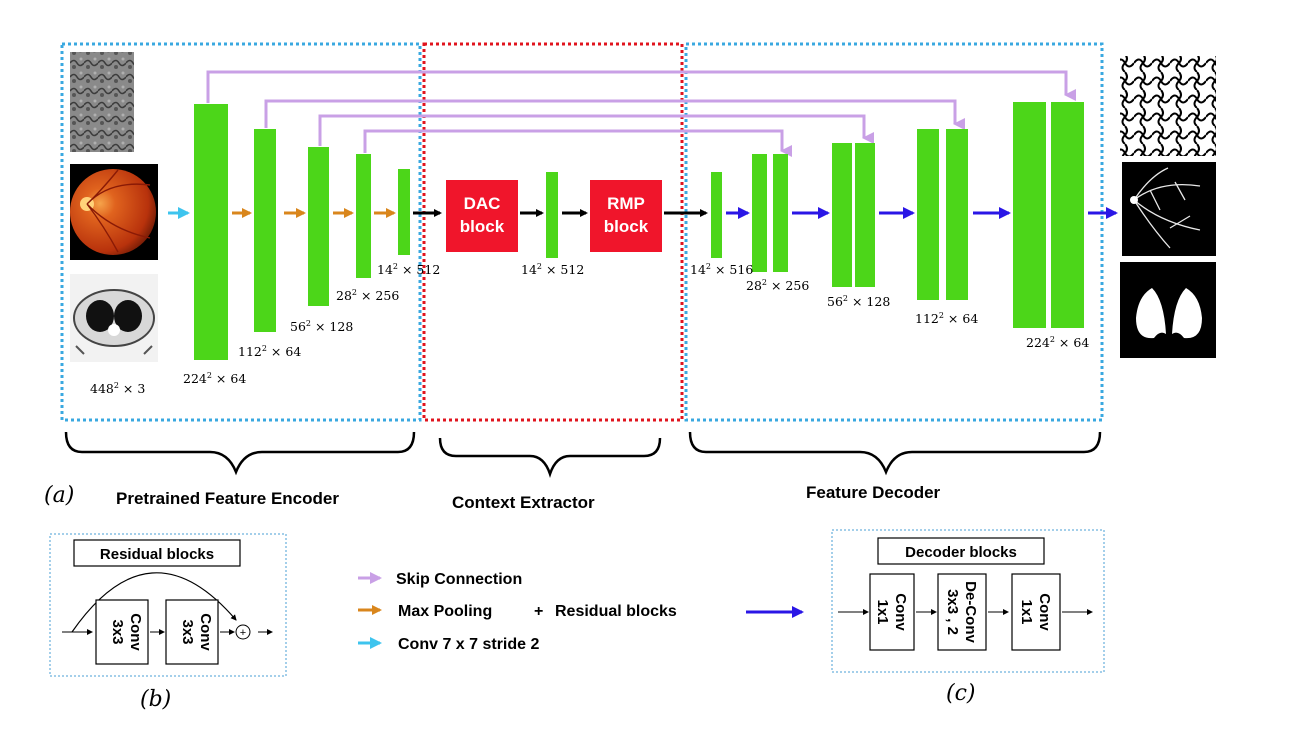 The image size is (1295, 732). What do you see at coordinates (408, 269) in the screenshot?
I see `dim-label-enc-14: 142 × 512` at bounding box center [408, 269].